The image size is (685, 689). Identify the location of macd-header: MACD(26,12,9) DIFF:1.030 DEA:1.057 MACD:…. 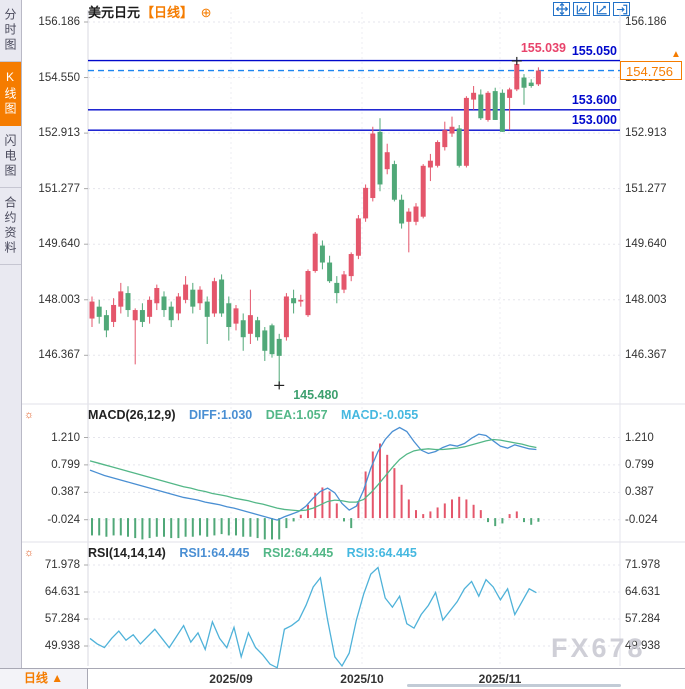
(253, 415).